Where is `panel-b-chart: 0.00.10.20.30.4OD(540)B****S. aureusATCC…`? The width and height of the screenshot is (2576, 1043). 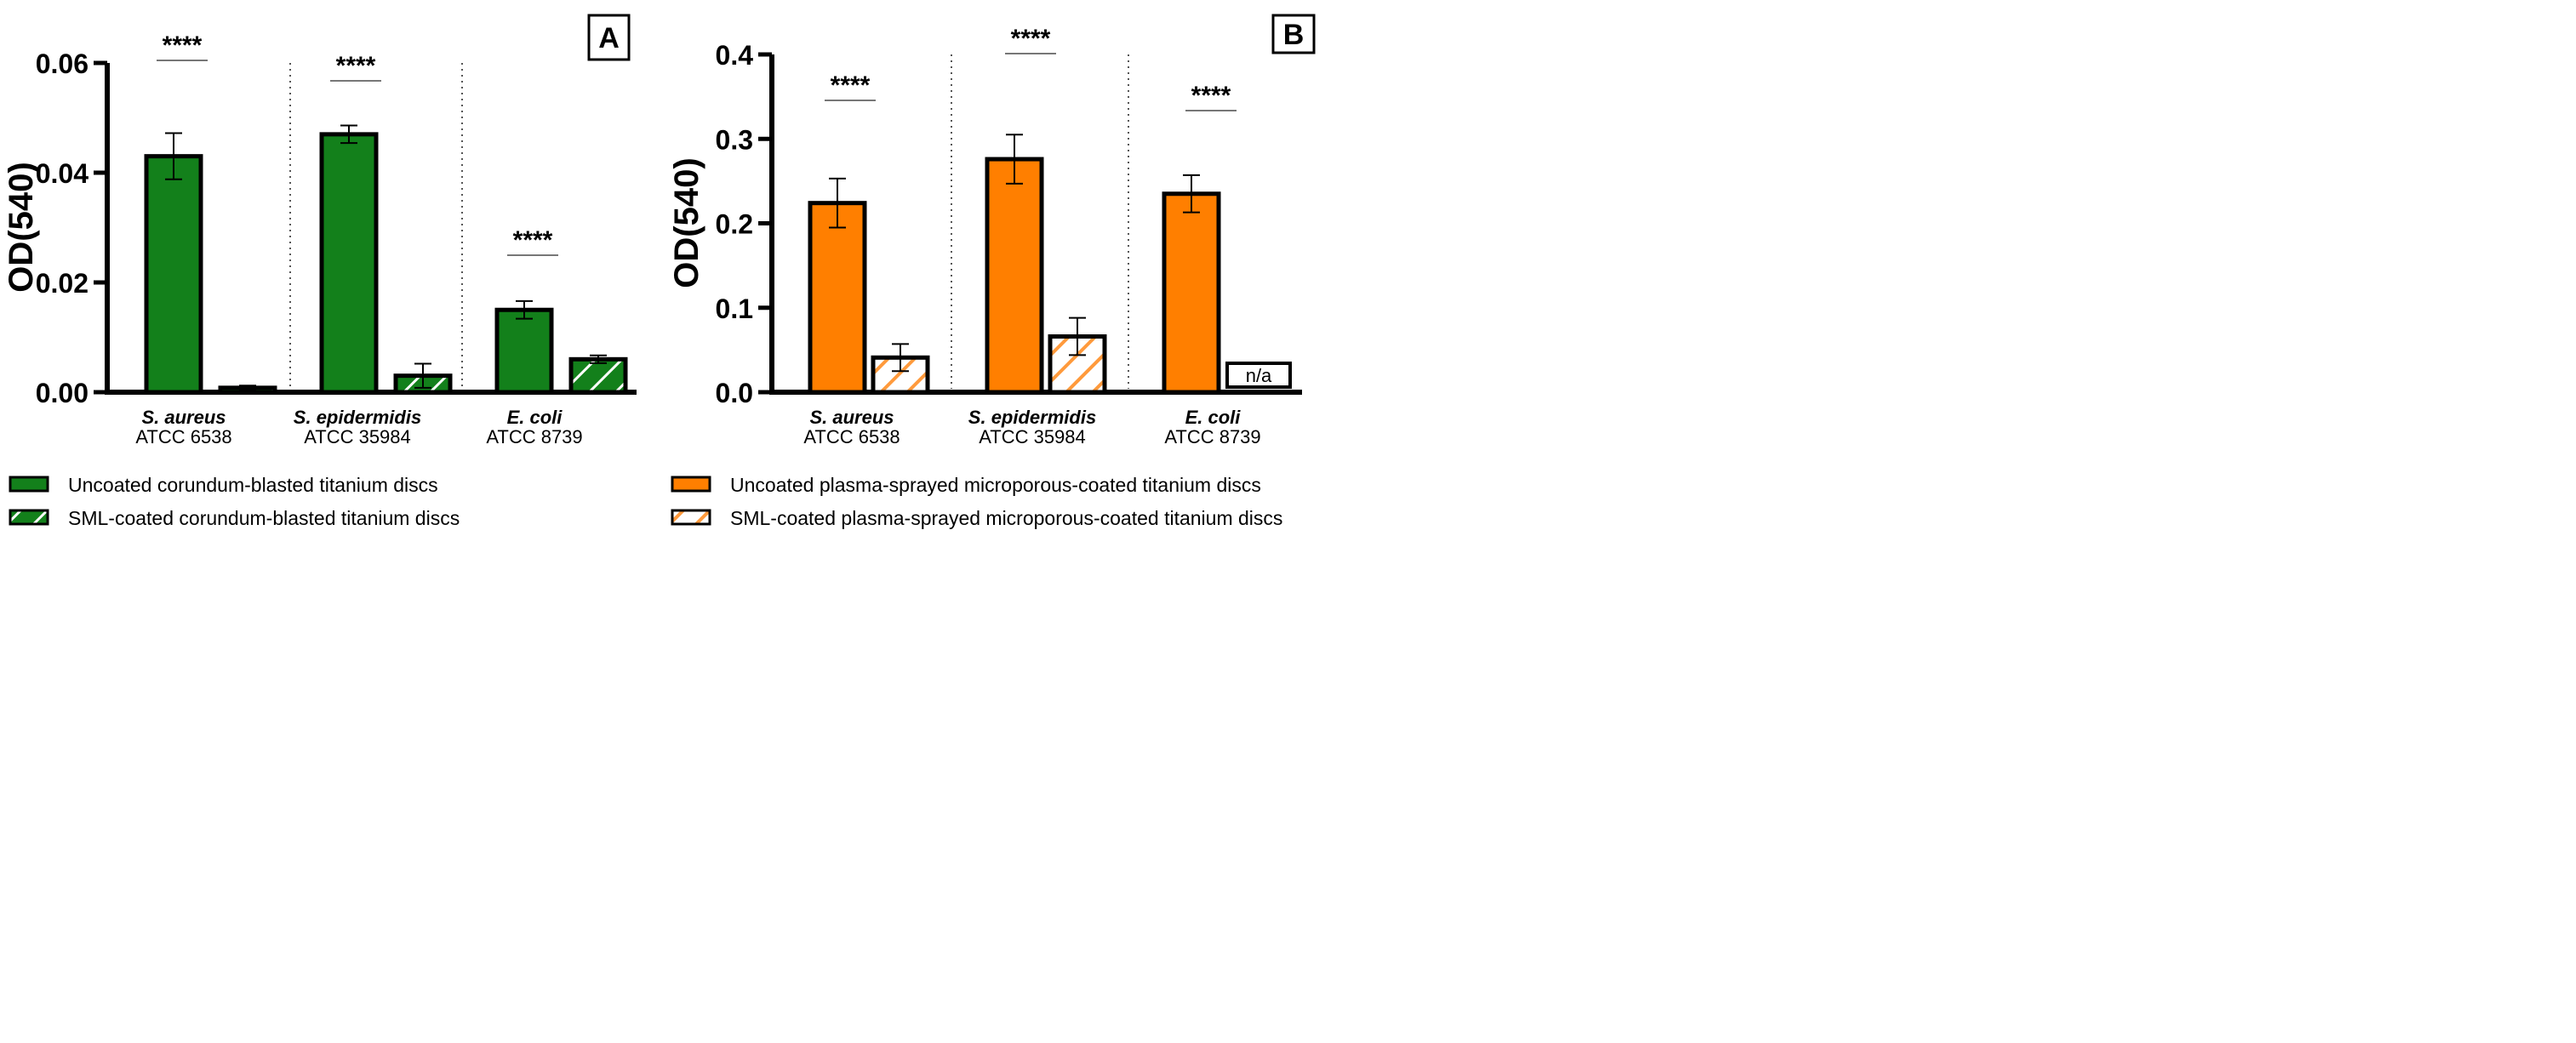
panel-b-chart: 0.00.10.20.30.4OD(540)B****S. aureusATCC… is located at coordinates (992, 231).